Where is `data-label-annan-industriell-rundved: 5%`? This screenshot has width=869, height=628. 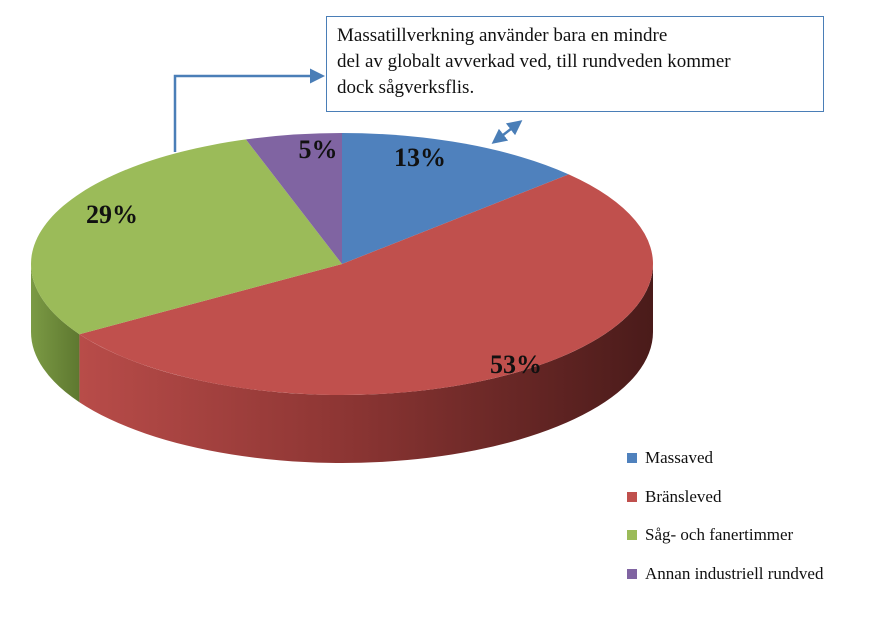 data-label-annan-industriell-rundved: 5% is located at coordinates (318, 149).